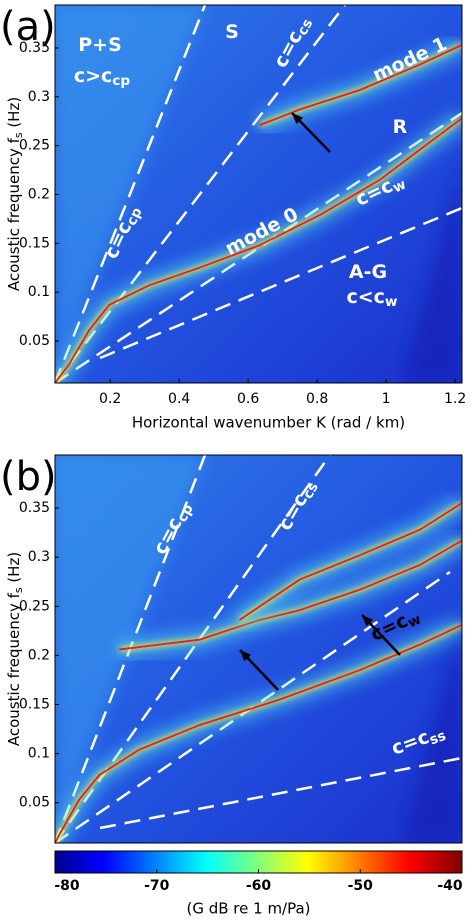 The width and height of the screenshot is (474, 921). Describe the element at coordinates (418, 741) in the screenshot. I see `annotation: c=css` at that location.